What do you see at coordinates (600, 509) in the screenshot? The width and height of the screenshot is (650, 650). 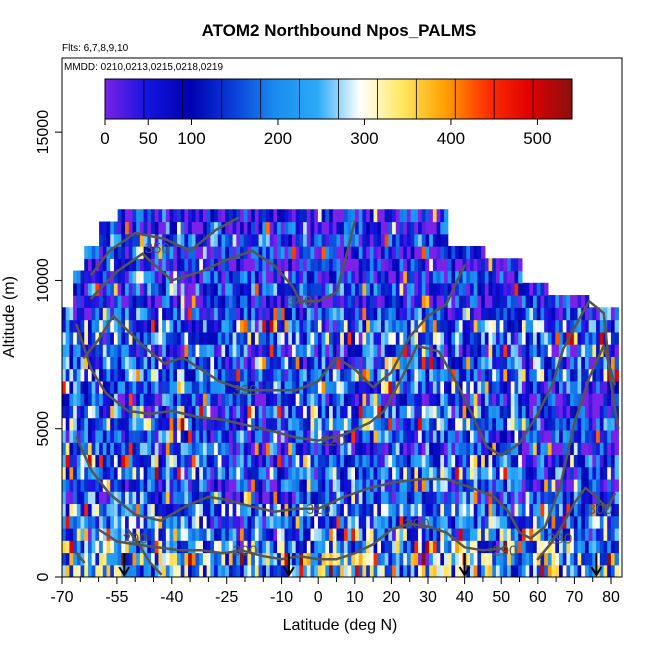 I see `contour-label: 300` at bounding box center [600, 509].